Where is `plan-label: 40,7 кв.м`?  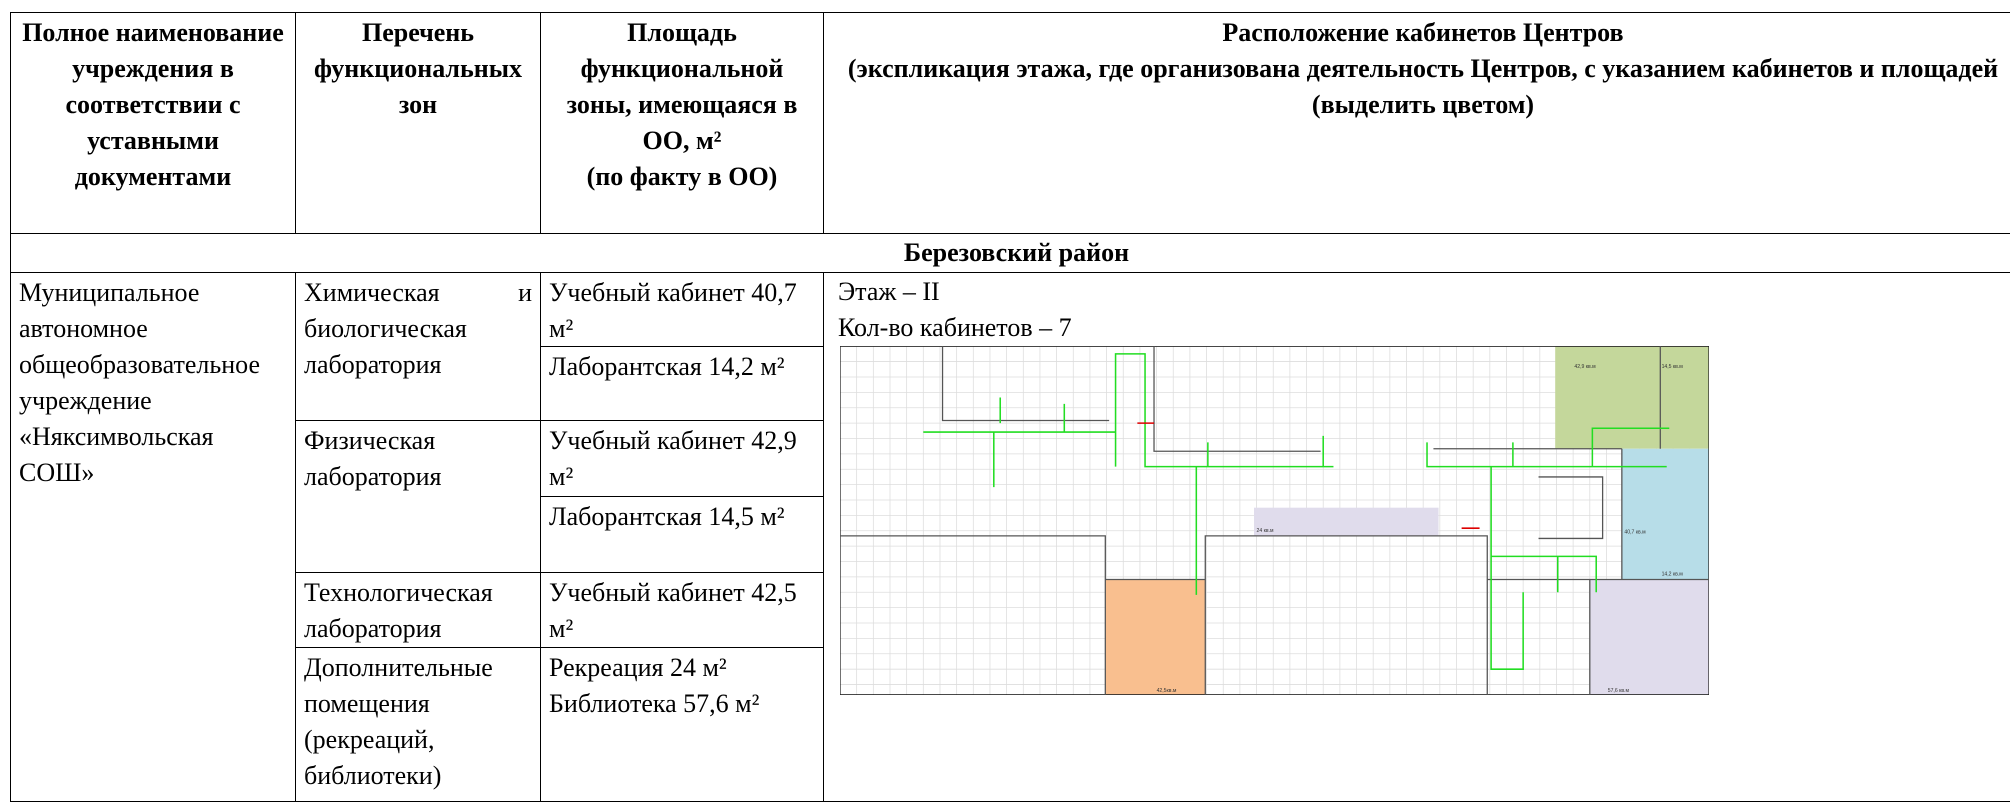 plan-label: 40,7 кв.м is located at coordinates (1635, 532).